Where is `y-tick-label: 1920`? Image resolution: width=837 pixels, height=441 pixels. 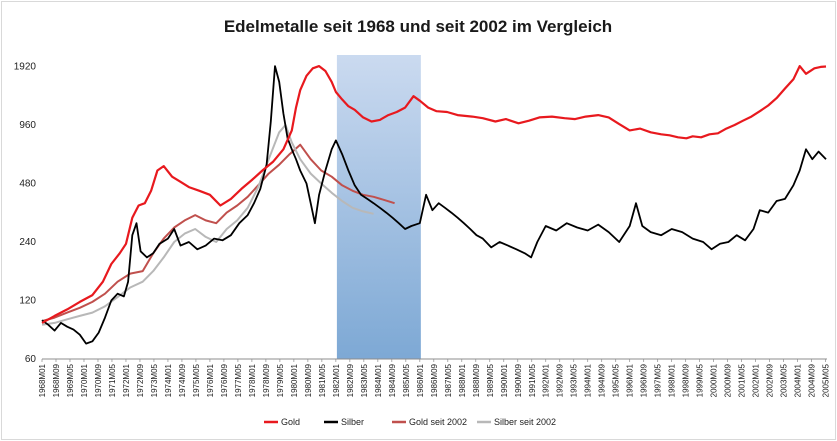 y-tick-label: 1920 is located at coordinates (25, 66).